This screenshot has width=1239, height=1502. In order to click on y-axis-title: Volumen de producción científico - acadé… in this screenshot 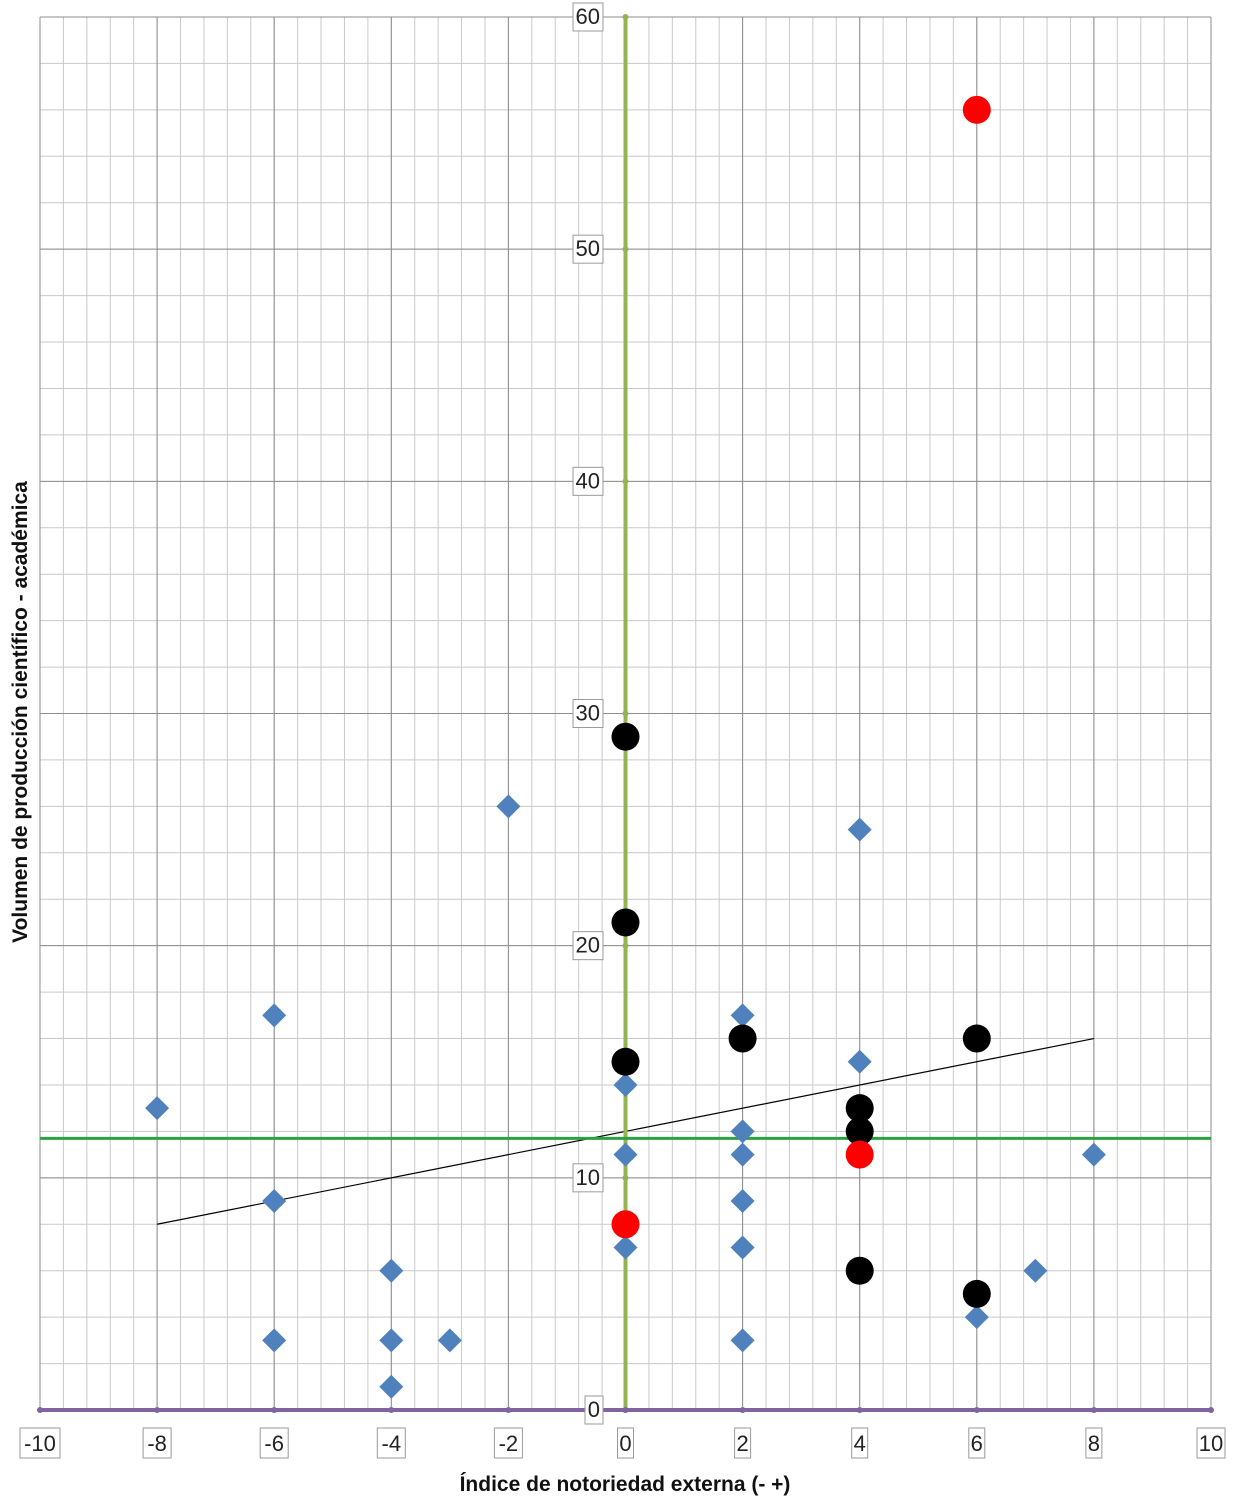, I will do `click(20, 712)`.